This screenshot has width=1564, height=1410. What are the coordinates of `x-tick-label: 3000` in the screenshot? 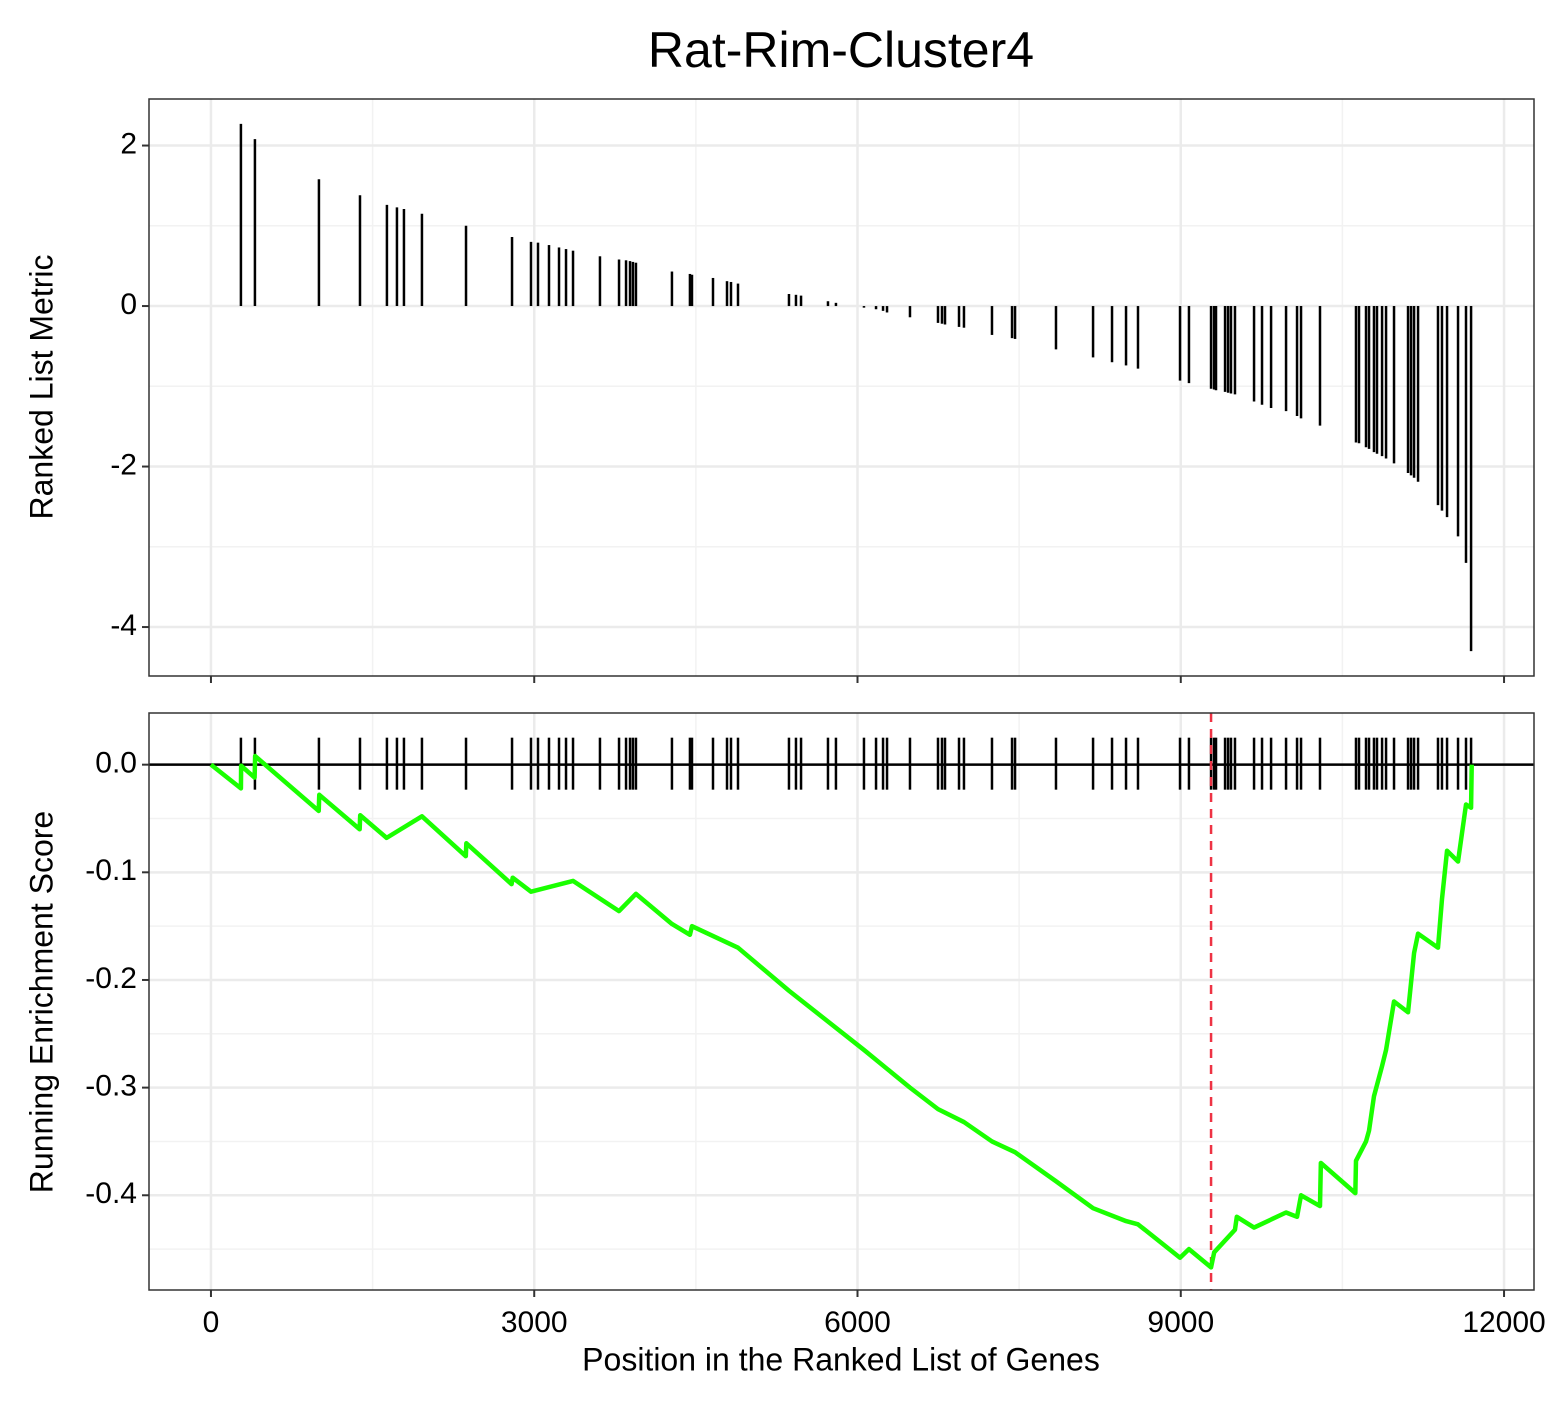 It's located at (534, 1322).